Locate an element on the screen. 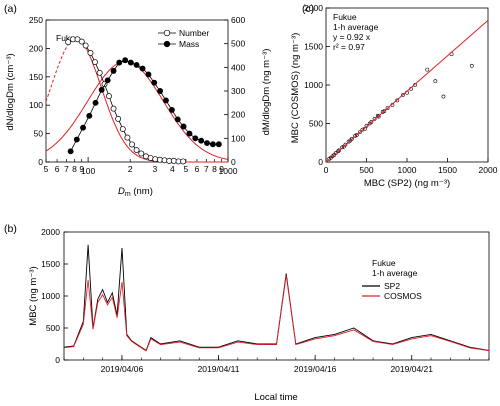 The height and width of the screenshot is (406, 500). panel-a-x-minor-tick-label: 2 is located at coordinates (130, 169).